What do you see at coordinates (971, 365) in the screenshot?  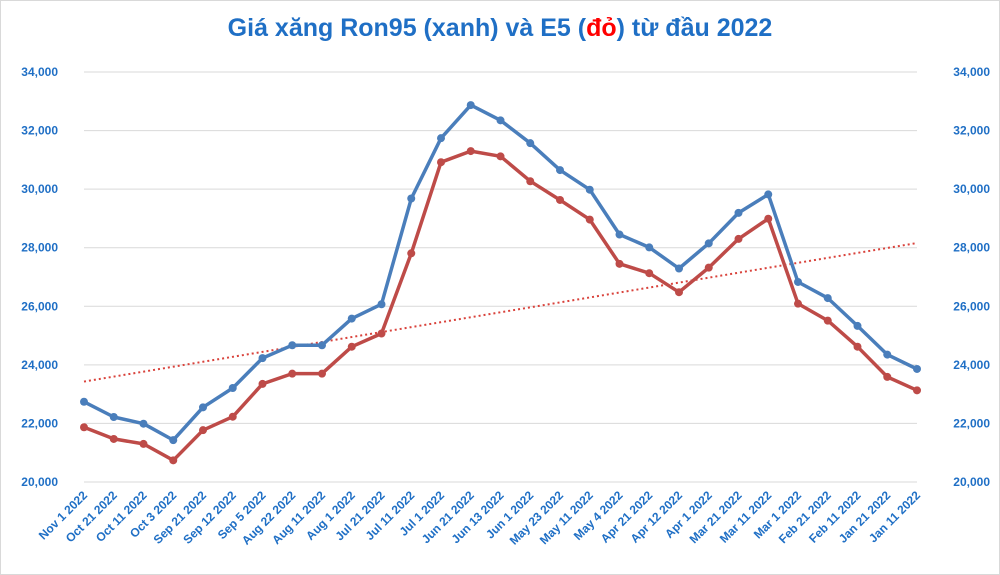 I see `y-tick-label-right: 24,000` at bounding box center [971, 365].